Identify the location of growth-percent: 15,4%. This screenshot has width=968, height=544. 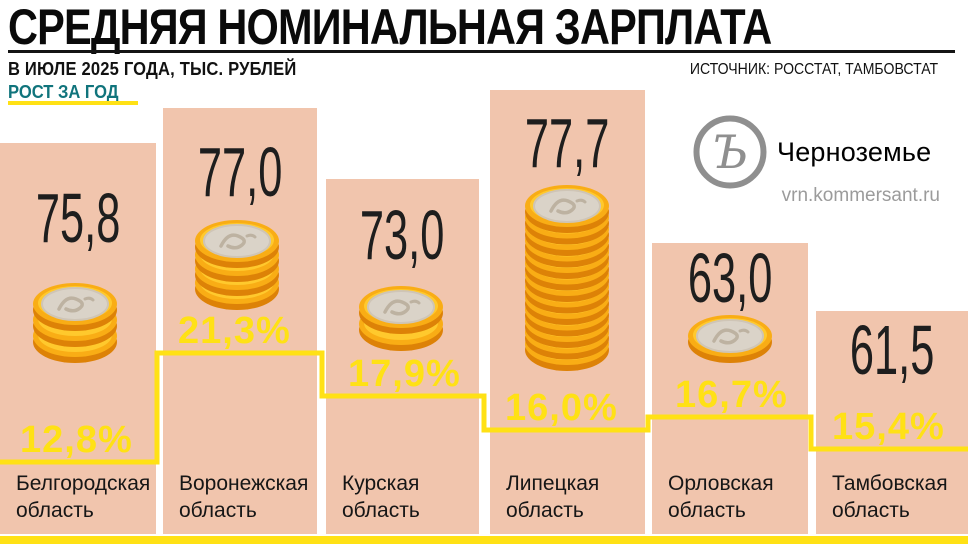
(888, 427).